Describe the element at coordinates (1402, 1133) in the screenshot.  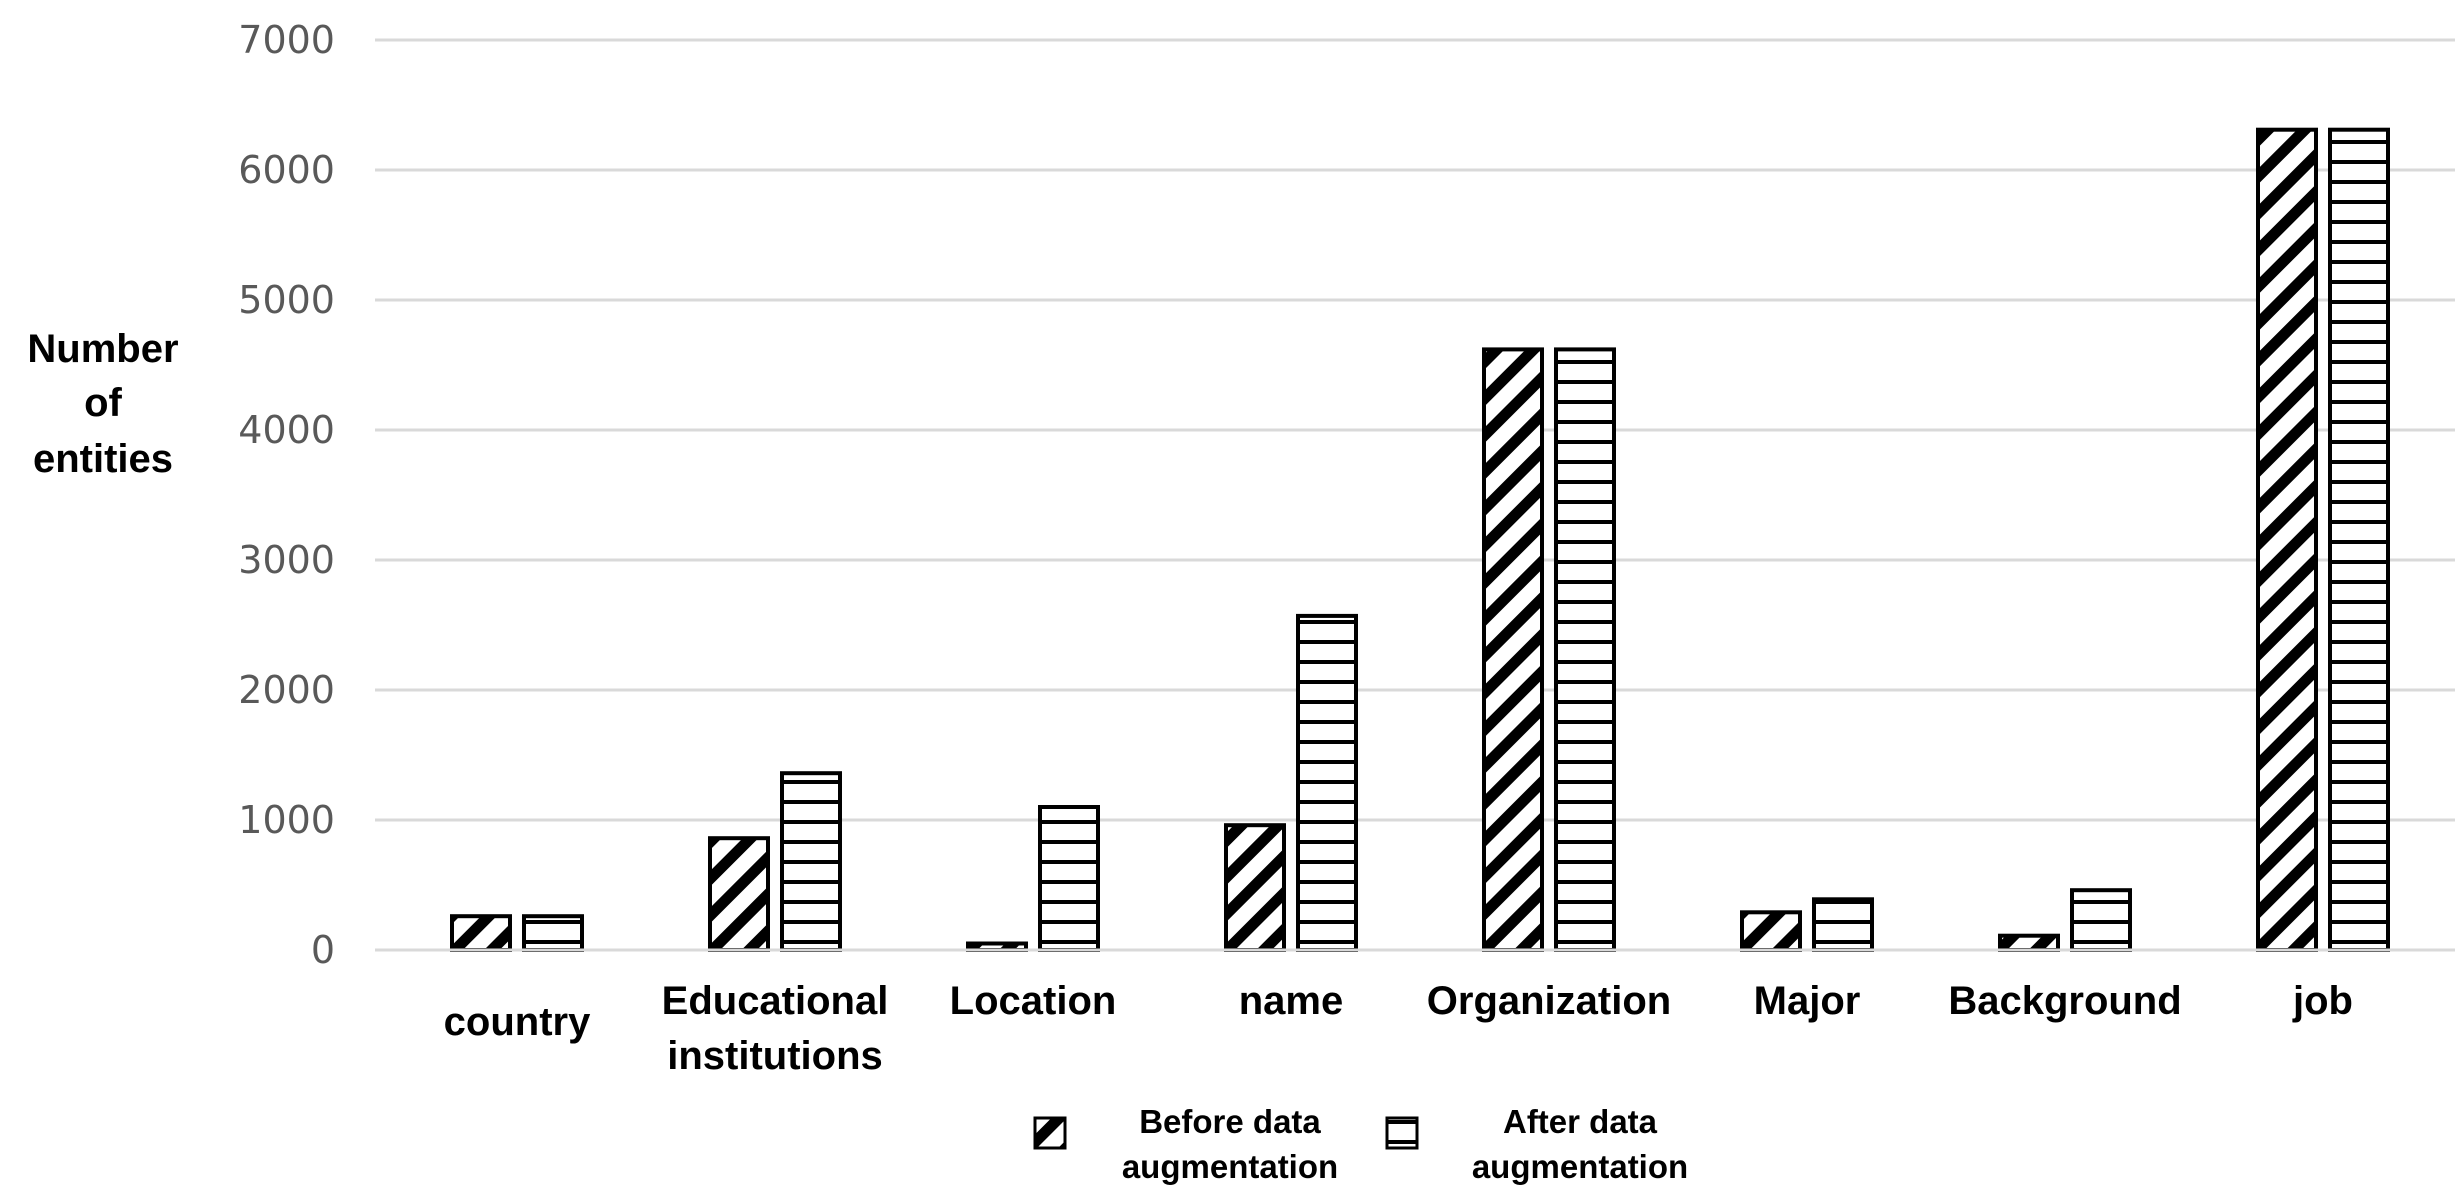
I see `legend-swatch-after` at that location.